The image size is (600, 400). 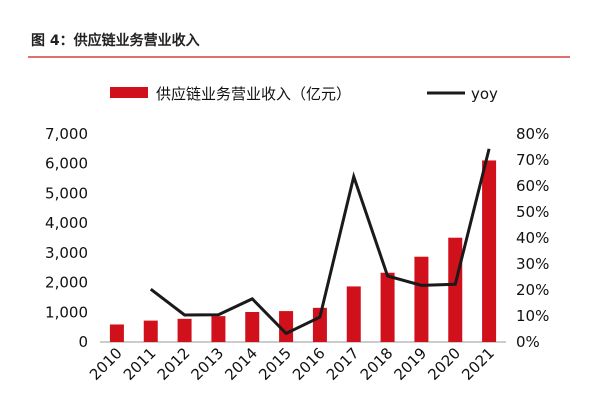 I want to click on y-left-tick-label: 6,000, so click(x=66, y=164).